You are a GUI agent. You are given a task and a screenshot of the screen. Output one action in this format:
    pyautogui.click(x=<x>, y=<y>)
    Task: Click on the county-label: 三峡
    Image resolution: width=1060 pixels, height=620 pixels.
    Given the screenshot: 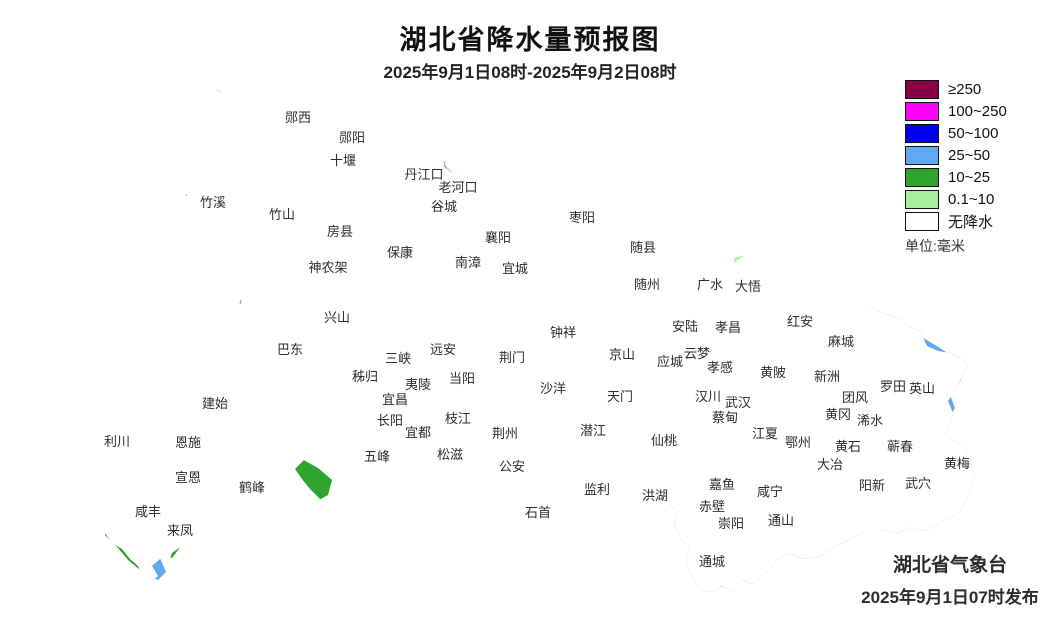 What is the action you would take?
    pyautogui.click(x=398, y=358)
    